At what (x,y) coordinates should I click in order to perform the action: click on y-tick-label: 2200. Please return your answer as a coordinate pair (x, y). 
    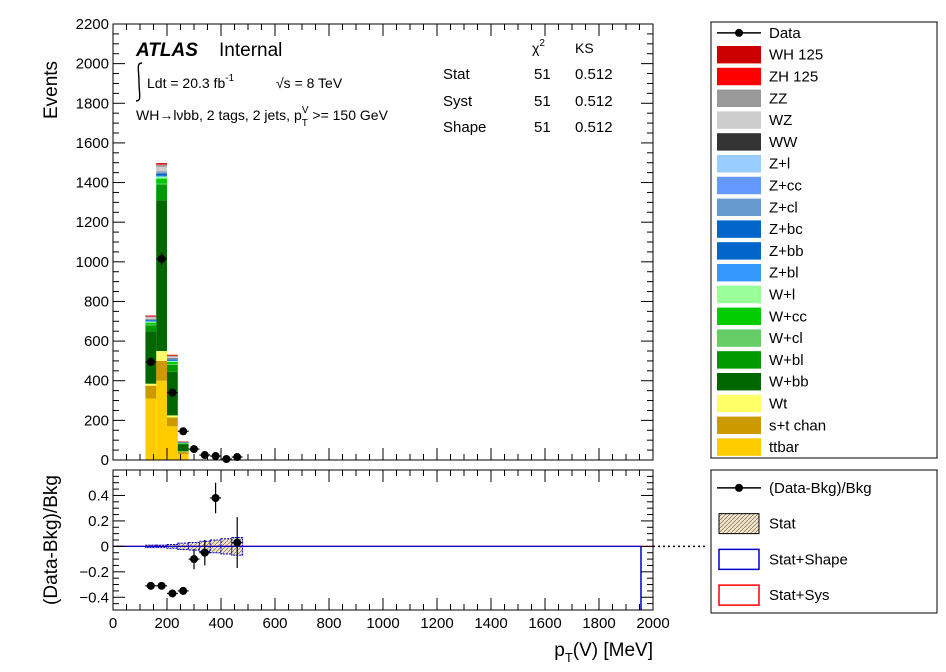
    Looking at the image, I should click on (92, 24).